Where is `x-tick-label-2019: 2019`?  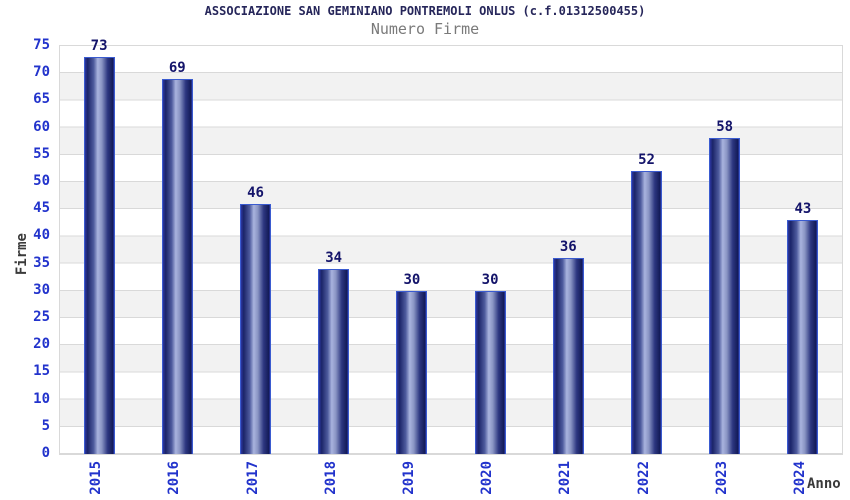
x-tick-label-2019: 2019 is located at coordinates (408, 478).